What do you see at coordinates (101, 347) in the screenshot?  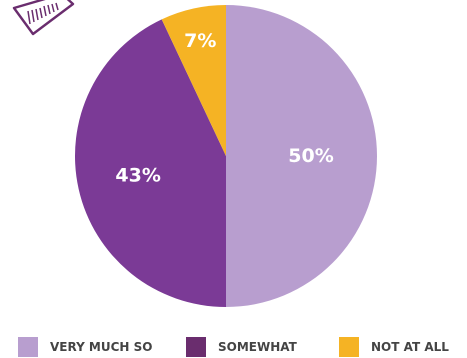 I see `legend-label-very-much-so: VERY MUCH SO` at bounding box center [101, 347].